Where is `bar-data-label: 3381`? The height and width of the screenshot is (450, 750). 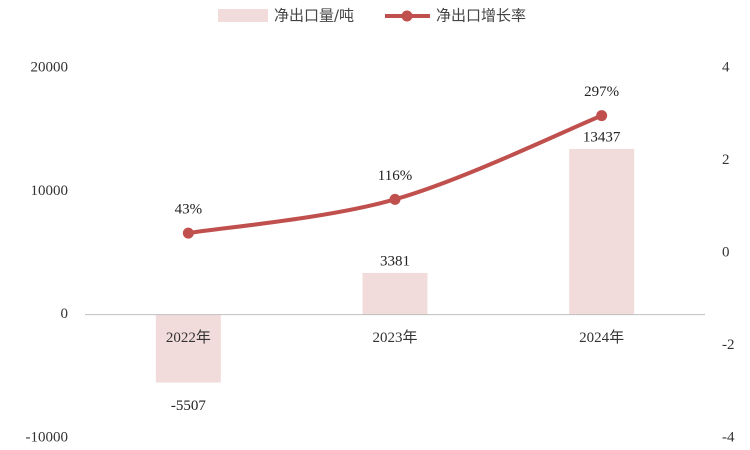
bar-data-label: 3381 is located at coordinates (395, 261).